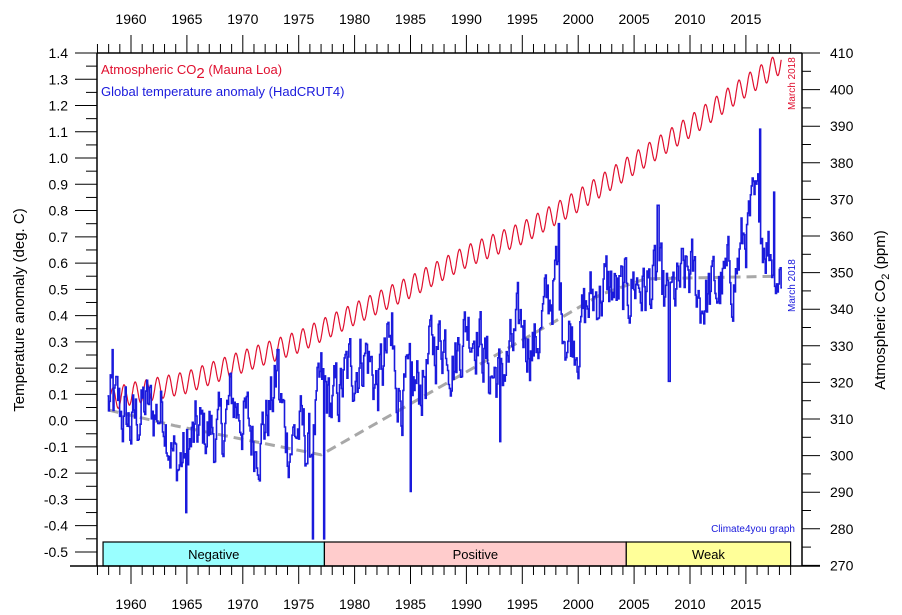  I want to click on temp-end-annotation: March 2018, so click(792, 285).